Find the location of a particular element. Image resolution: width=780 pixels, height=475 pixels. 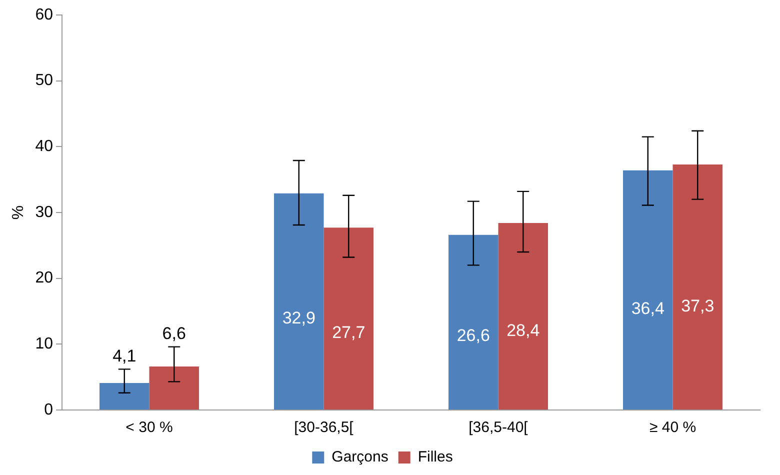

data-label: 28,4 is located at coordinates (523, 330).